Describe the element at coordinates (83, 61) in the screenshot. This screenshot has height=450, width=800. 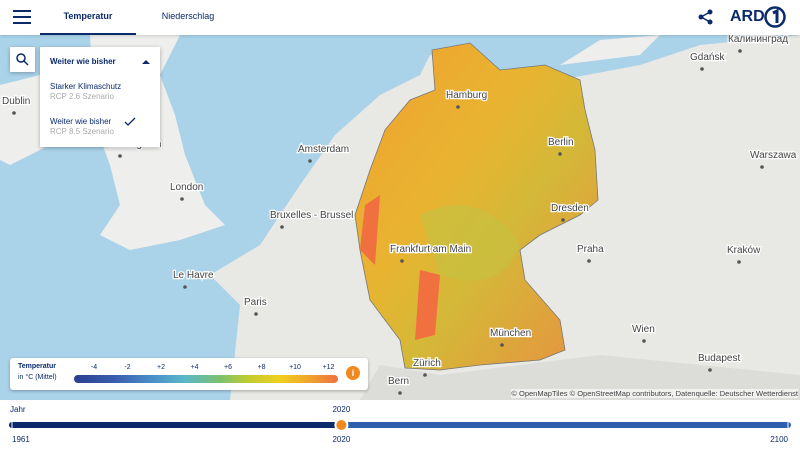
I see `menu-selected: Weiter wie bisher` at that location.